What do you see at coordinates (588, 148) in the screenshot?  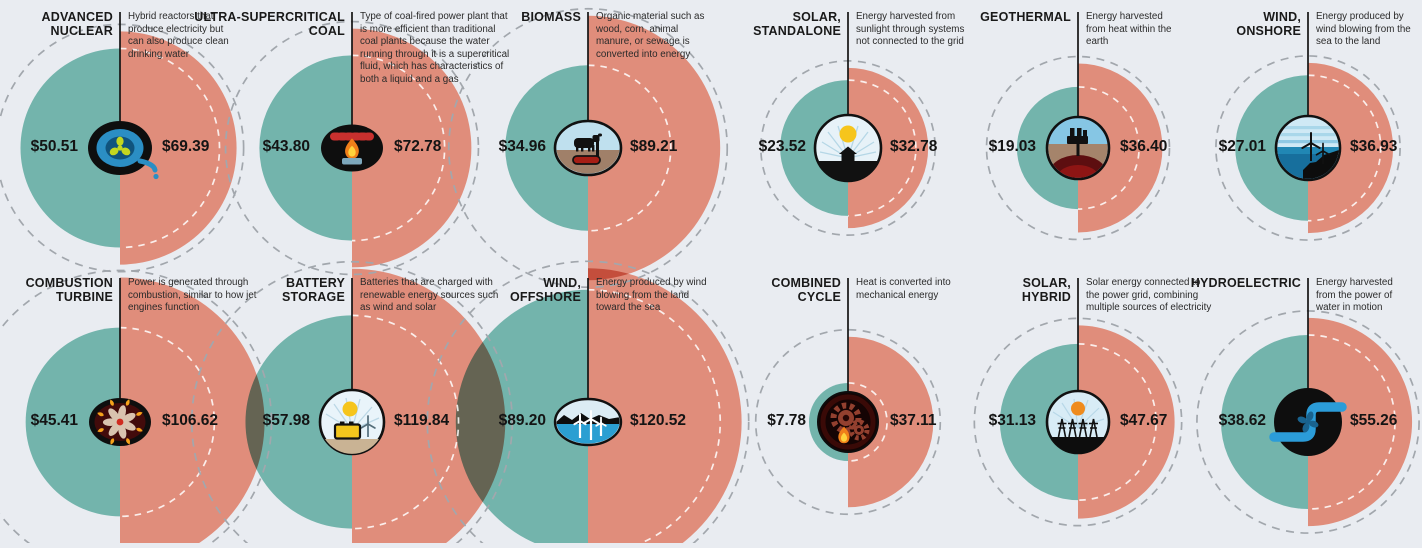 I see `biomass-cow-icon` at bounding box center [588, 148].